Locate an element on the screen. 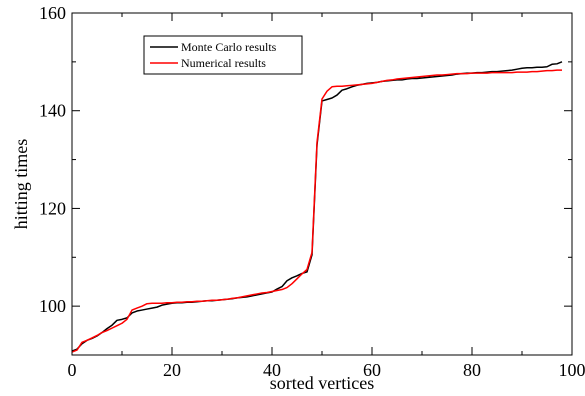  legend-label-numerical: Numerical results is located at coordinates (223, 63).